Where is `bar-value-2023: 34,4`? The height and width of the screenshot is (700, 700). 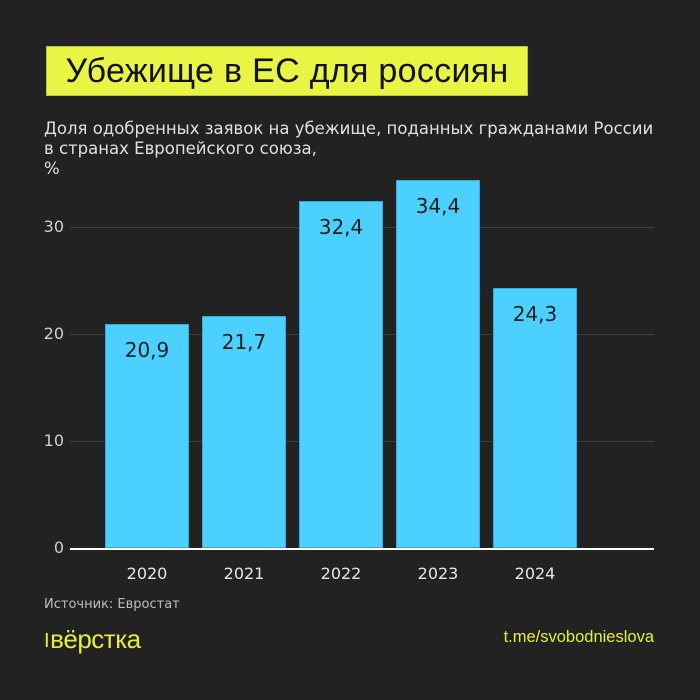 bar-value-2023: 34,4 is located at coordinates (438, 206).